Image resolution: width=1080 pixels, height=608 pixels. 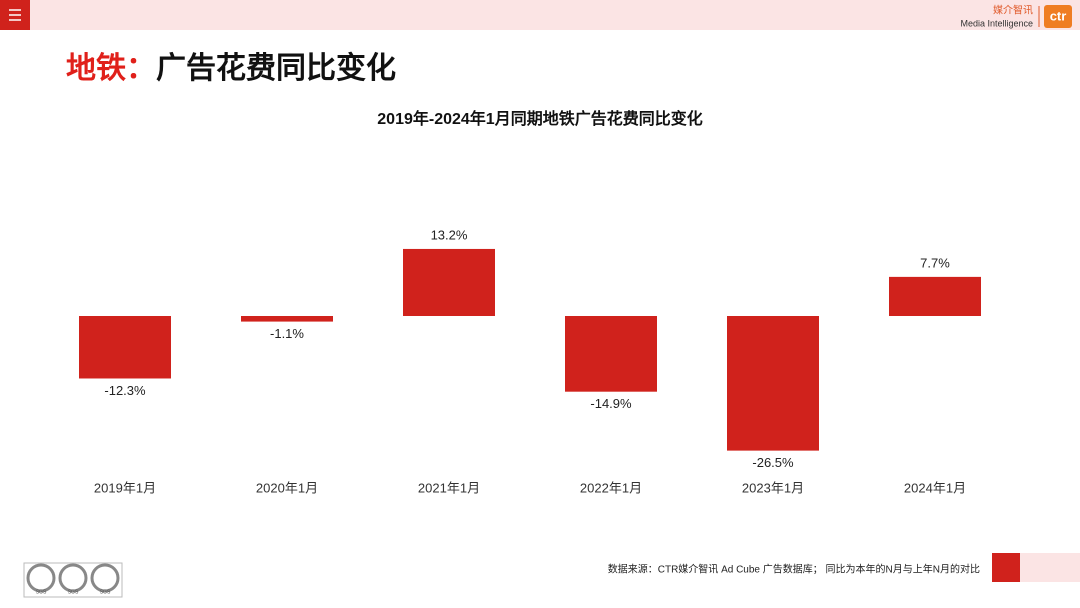 What do you see at coordinates (287, 487) in the screenshot?
I see `x-tick-label: 2020年1月` at bounding box center [287, 487].